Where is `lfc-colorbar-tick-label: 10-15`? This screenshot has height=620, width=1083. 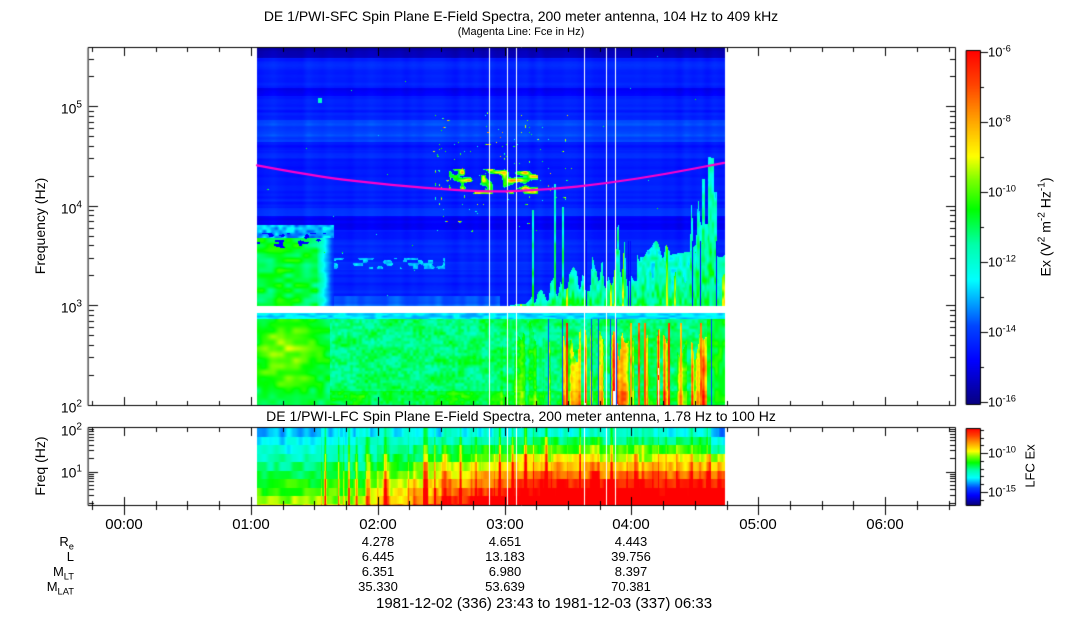
lfc-colorbar-tick-label: 10-15 is located at coordinates (1002, 491).